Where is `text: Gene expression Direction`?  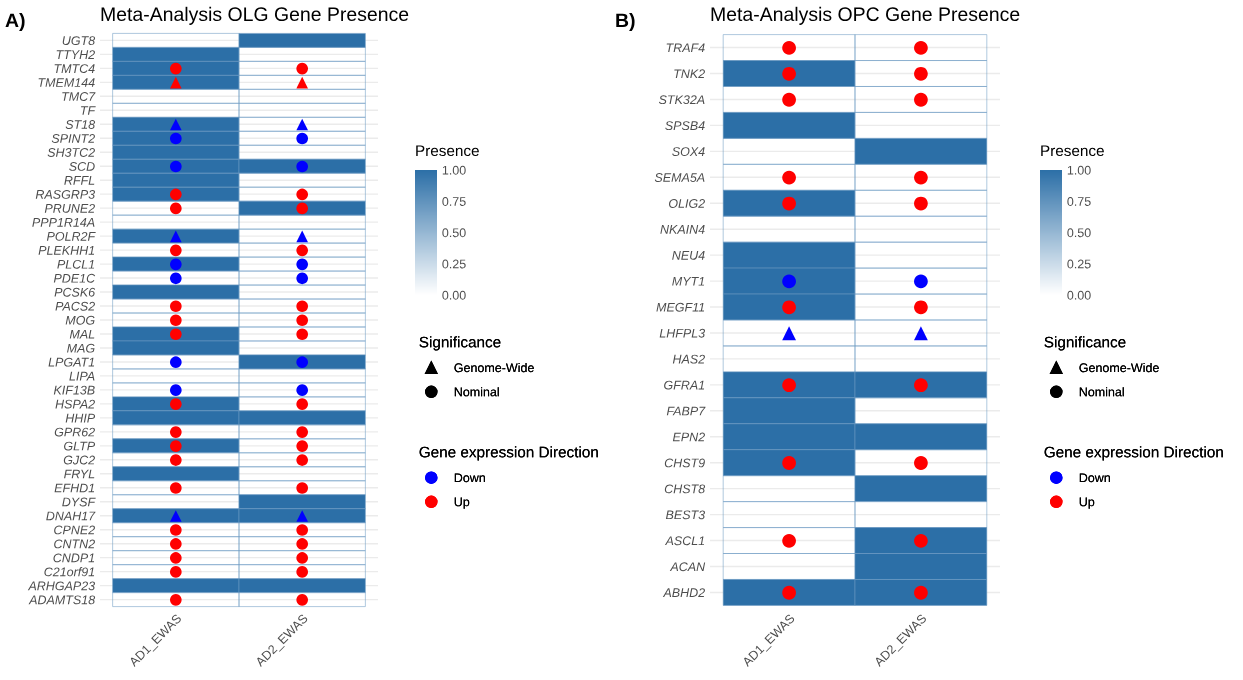 text: Gene expression Direction is located at coordinates (508, 453).